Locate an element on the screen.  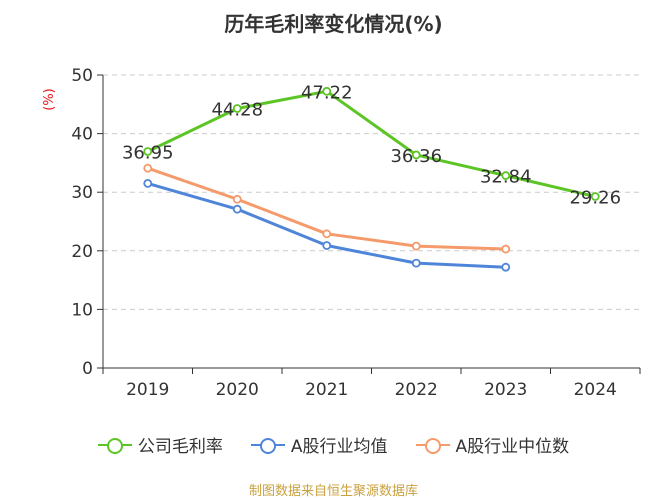
data-label: 29.26 is located at coordinates (595, 198).